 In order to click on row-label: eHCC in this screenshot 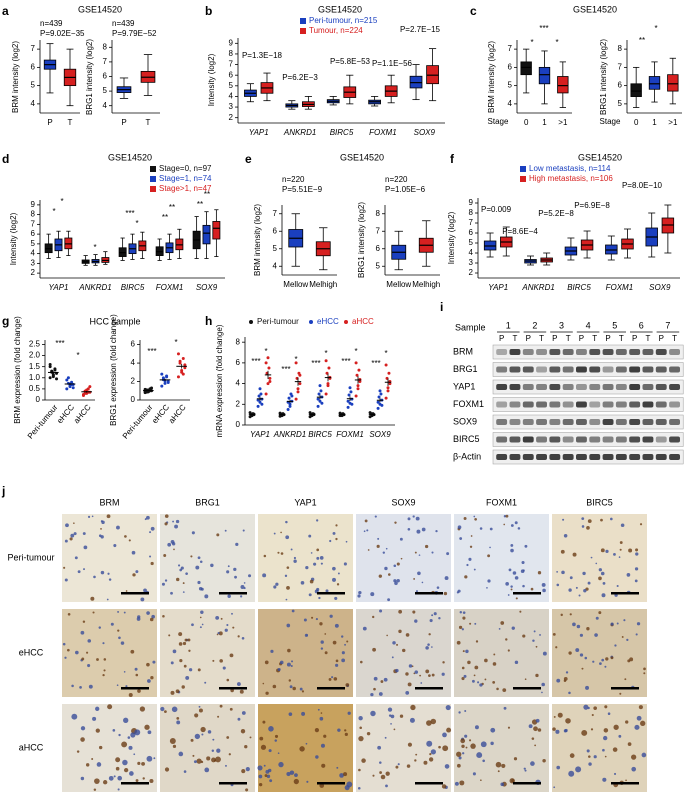, I will do `click(31, 652)`.